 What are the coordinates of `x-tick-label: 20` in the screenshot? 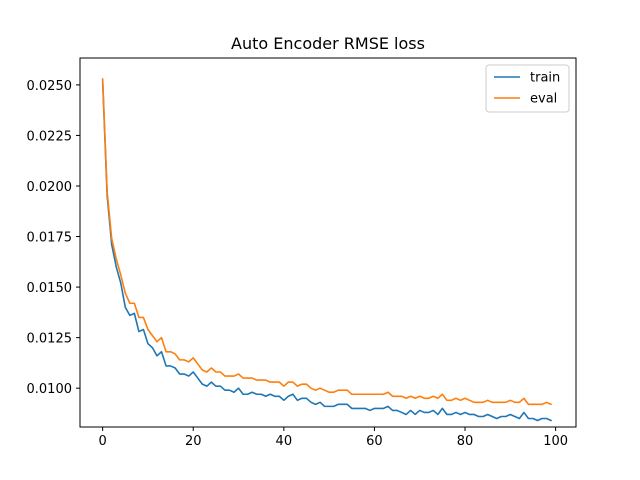 It's located at (193, 441).